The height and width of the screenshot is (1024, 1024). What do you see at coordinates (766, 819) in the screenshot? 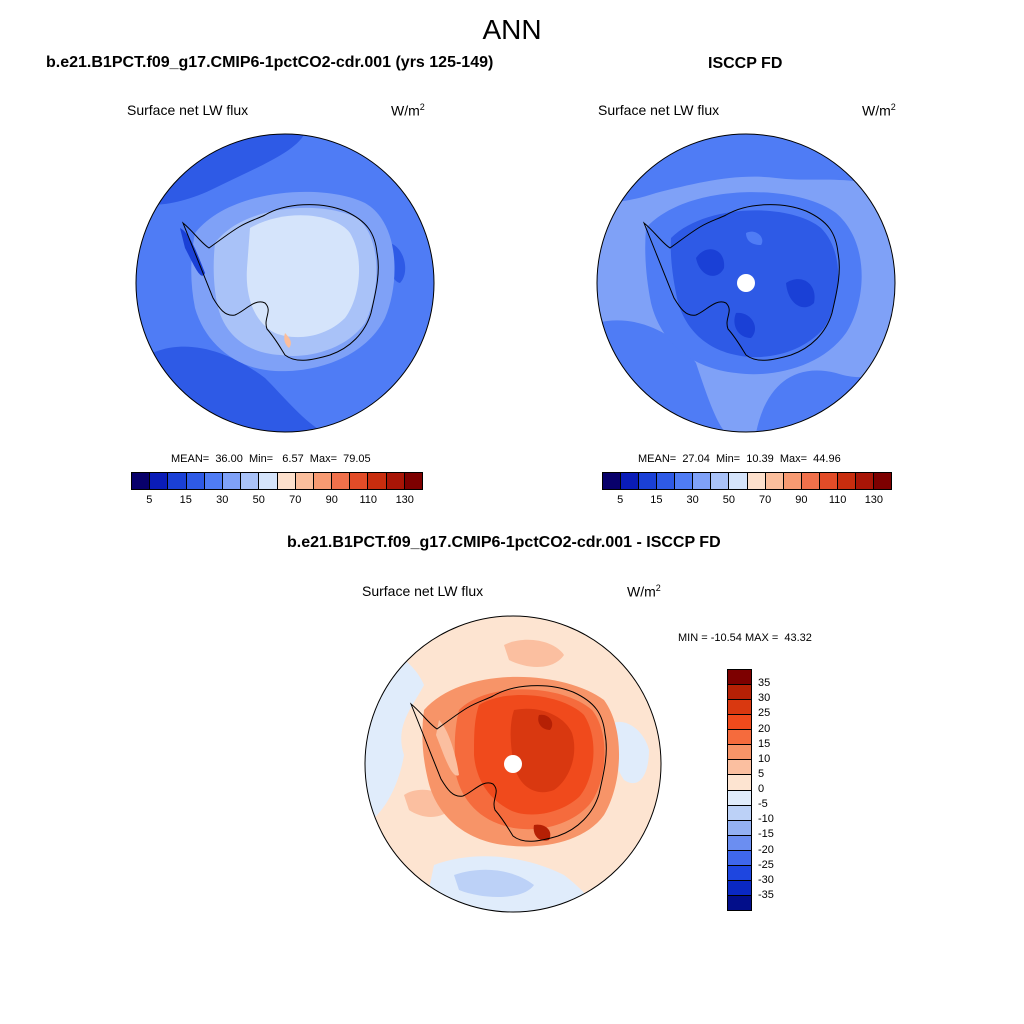
I see `diff-colorbar-tick-label: -10` at bounding box center [766, 819].